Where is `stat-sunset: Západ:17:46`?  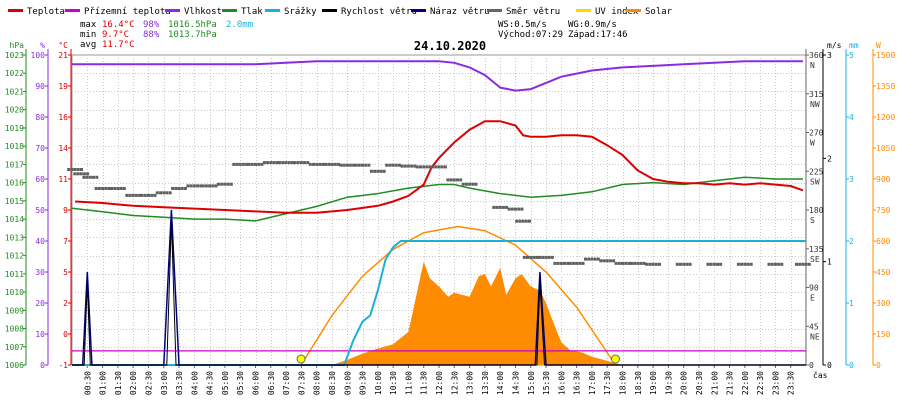
stat-sunset: Západ:17:46 is located at coordinates (598, 35).